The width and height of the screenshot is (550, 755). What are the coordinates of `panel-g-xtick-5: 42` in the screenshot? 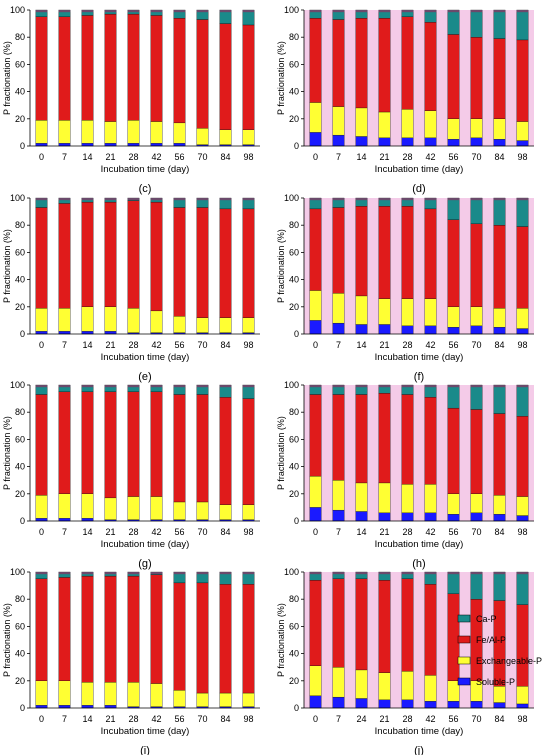 It's located at (156, 532).